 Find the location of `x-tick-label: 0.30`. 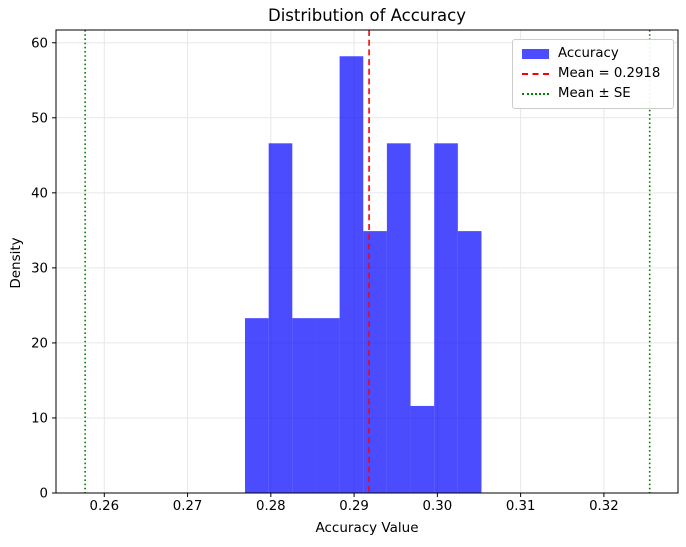

x-tick-label: 0.30 is located at coordinates (438, 506).